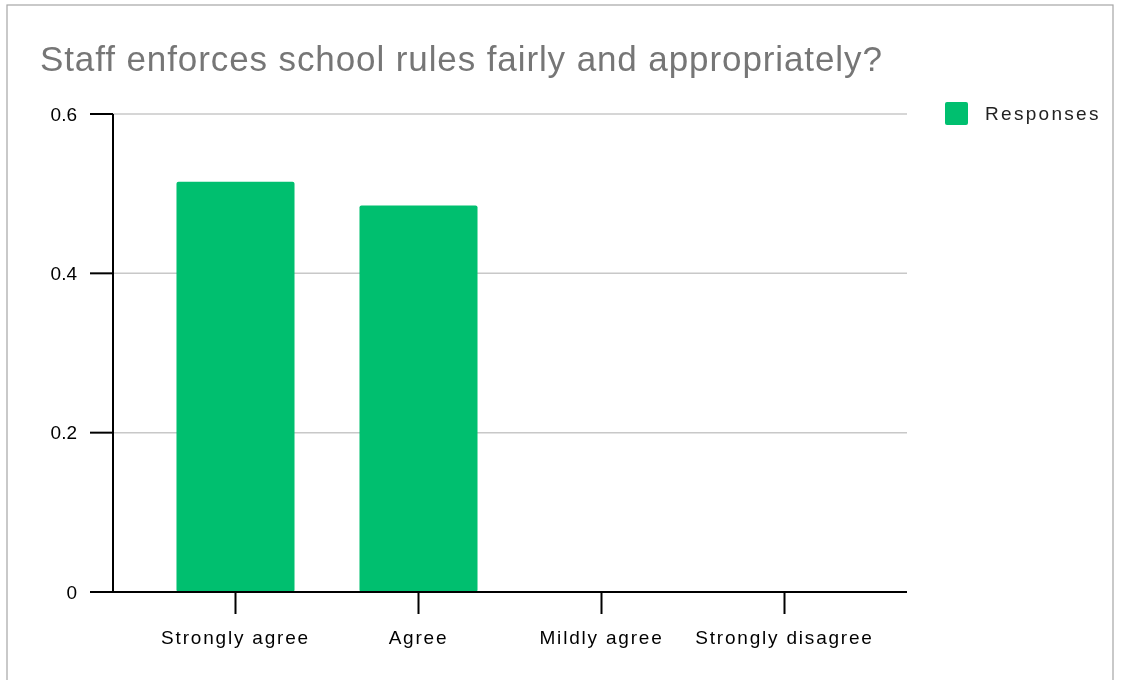  I want to click on y-tick-label: 0, so click(71, 592).